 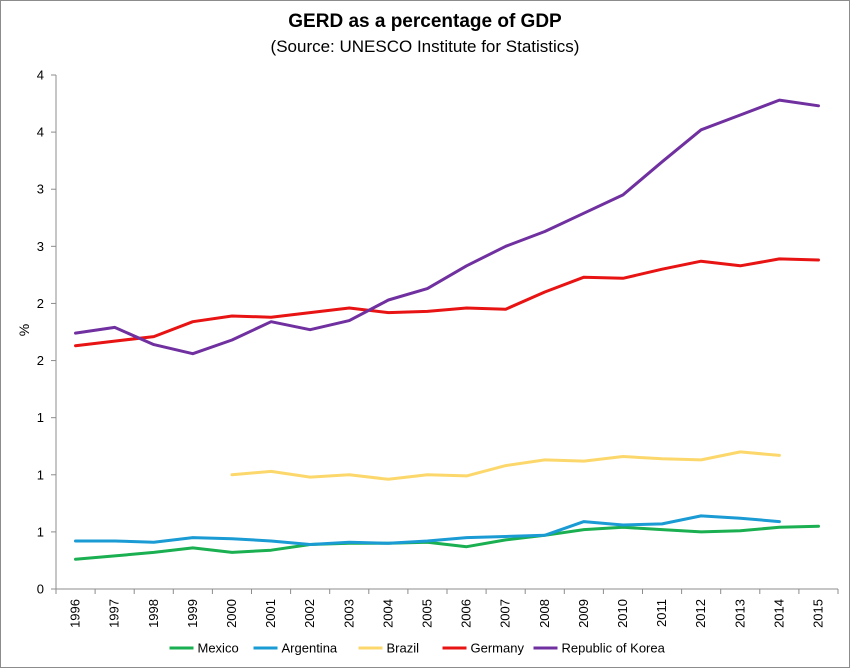 I want to click on x-tick-label: 2003, so click(x=348, y=613).